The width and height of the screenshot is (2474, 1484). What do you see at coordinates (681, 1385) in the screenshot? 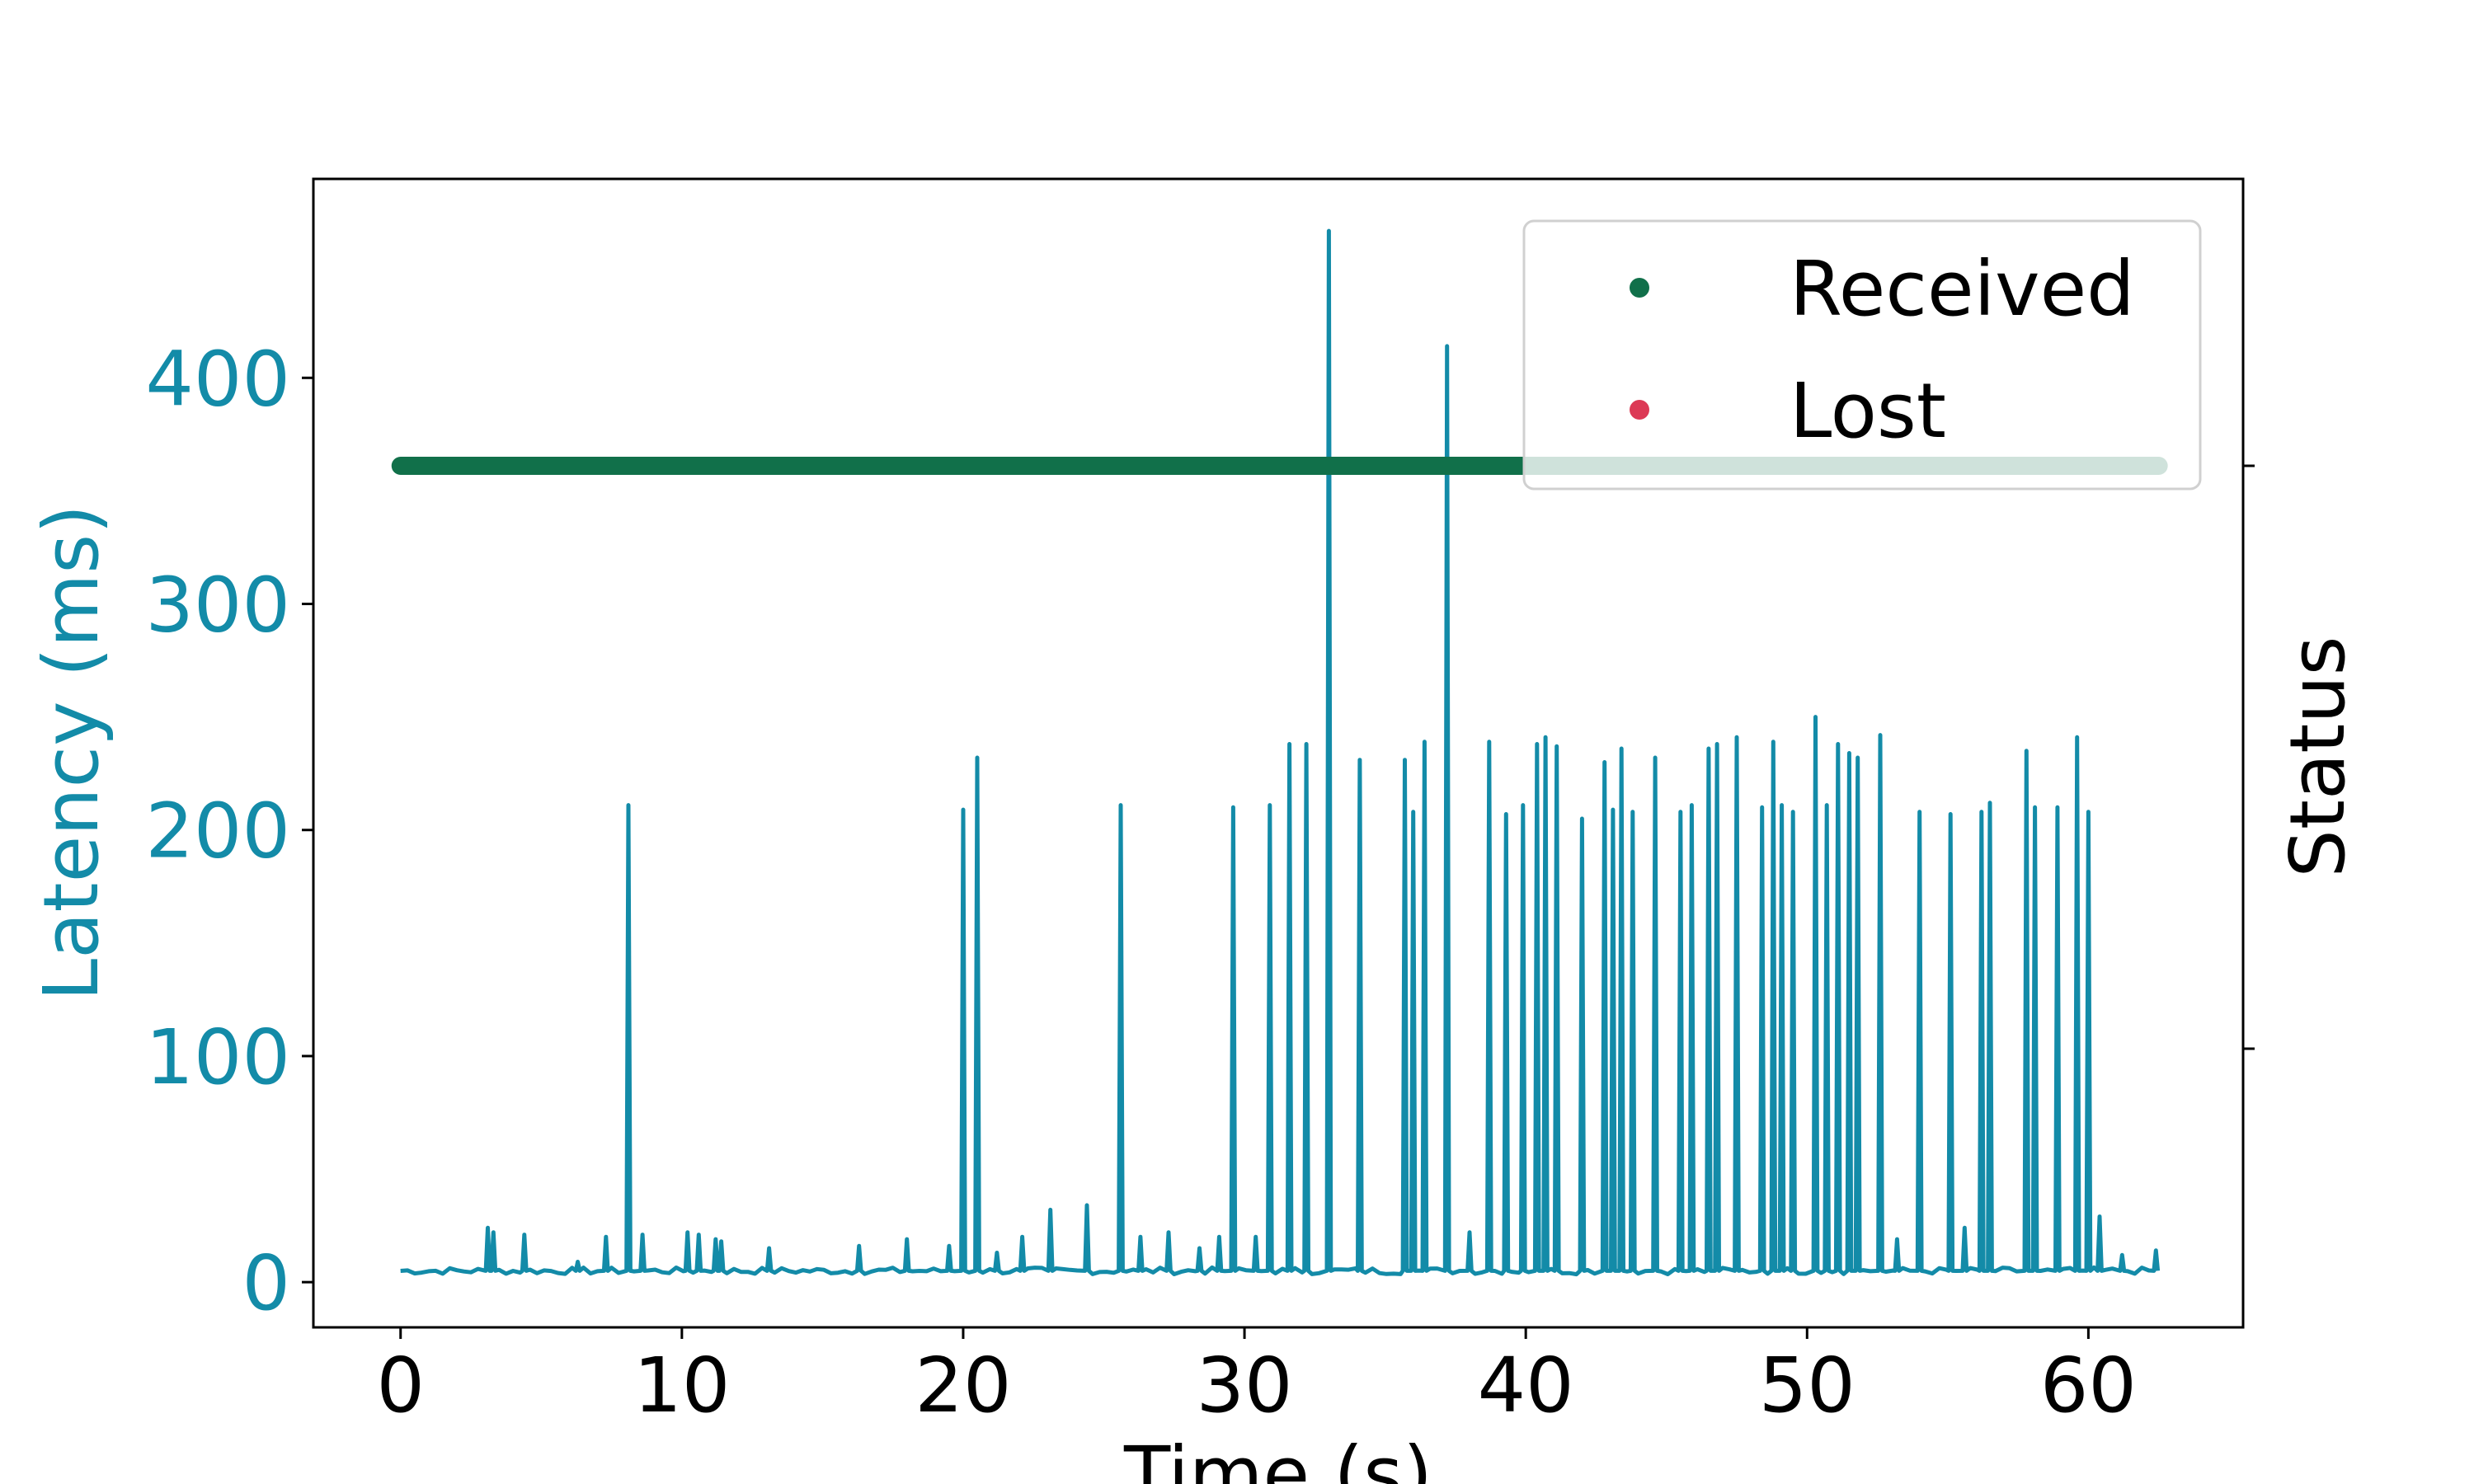
I see `x-tick-label: 10` at bounding box center [681, 1385].